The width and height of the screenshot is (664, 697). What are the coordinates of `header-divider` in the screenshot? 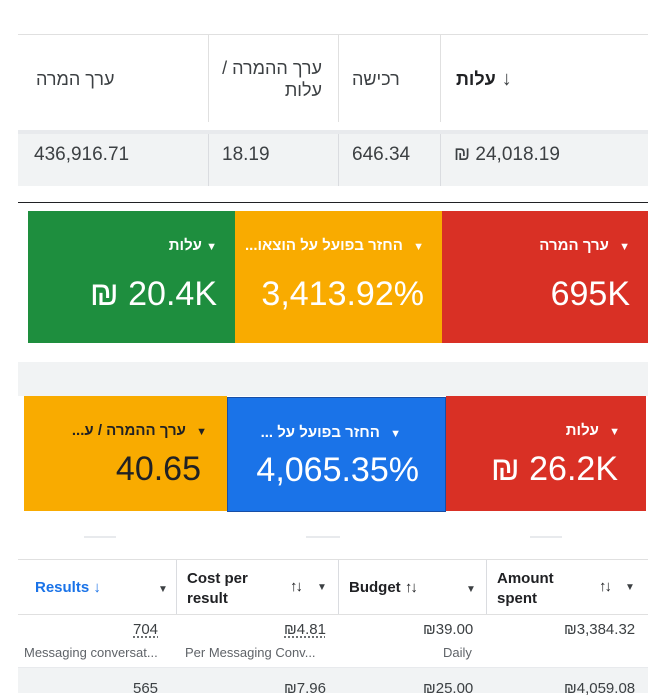 It's located at (333, 128).